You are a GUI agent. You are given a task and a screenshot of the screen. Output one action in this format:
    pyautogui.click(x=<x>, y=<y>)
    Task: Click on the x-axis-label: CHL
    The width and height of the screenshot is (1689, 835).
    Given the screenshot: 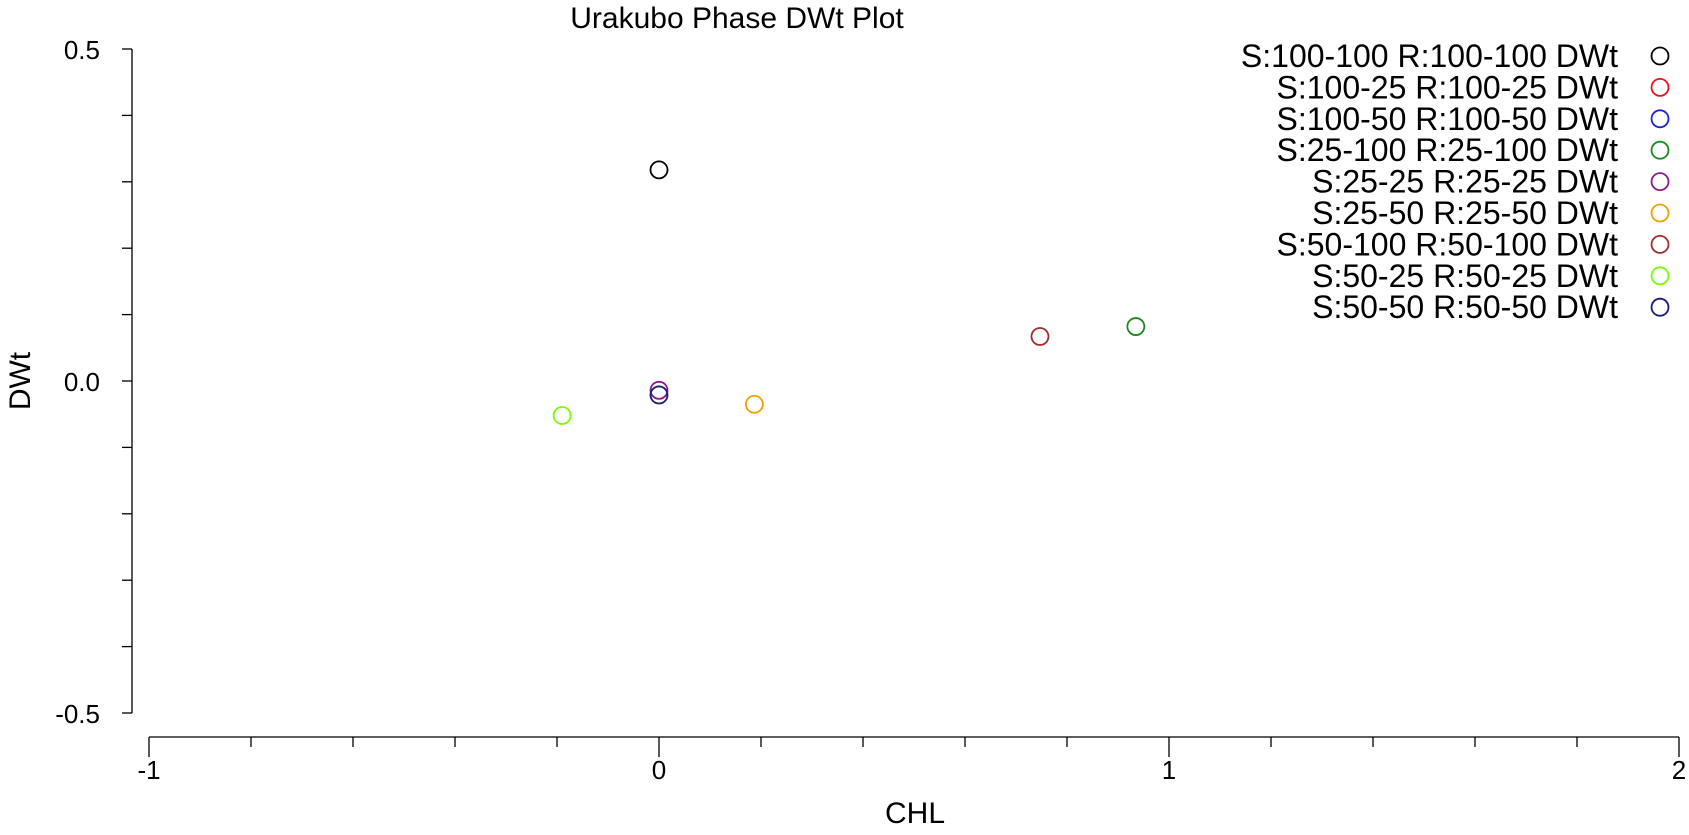 What is the action you would take?
    pyautogui.click(x=915, y=813)
    